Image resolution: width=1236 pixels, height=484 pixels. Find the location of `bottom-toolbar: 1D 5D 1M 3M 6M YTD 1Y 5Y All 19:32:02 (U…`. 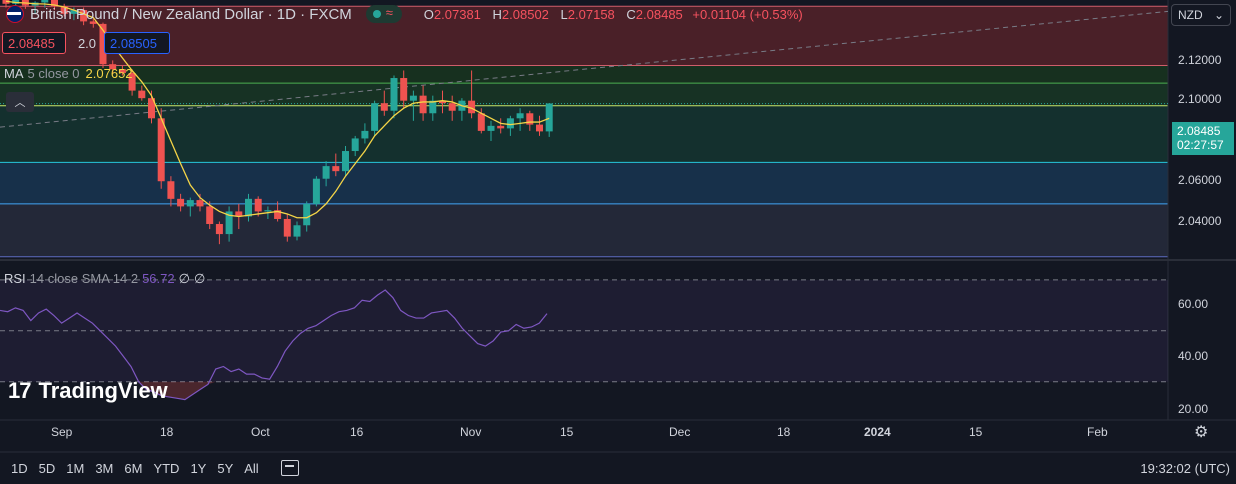

bottom-toolbar: 1D 5D 1M 3M 6M YTD 1Y 5Y All 19:32:02 (U… is located at coordinates (618, 468).